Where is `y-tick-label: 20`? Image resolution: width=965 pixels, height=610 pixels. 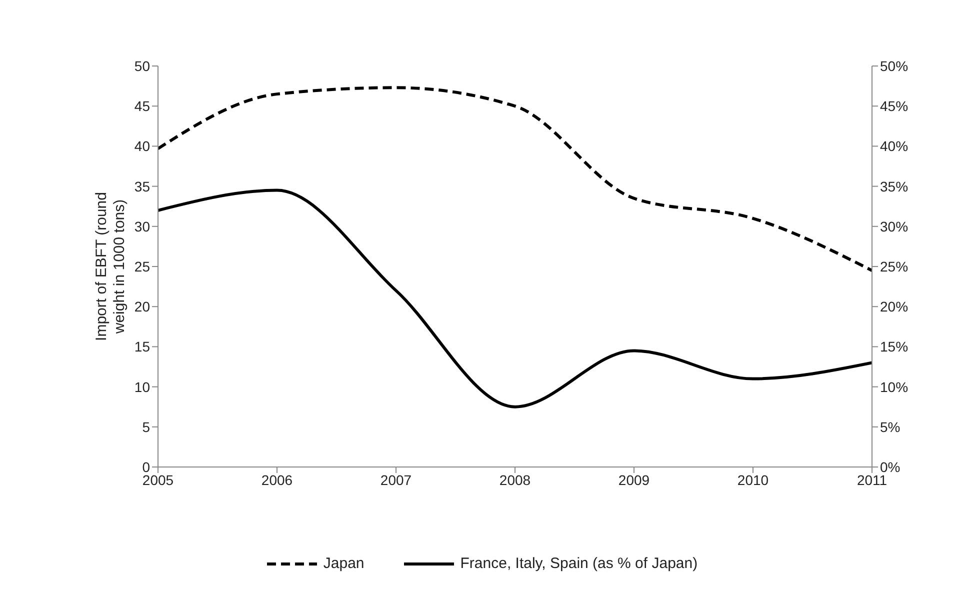 y-tick-label: 20 is located at coordinates (142, 306).